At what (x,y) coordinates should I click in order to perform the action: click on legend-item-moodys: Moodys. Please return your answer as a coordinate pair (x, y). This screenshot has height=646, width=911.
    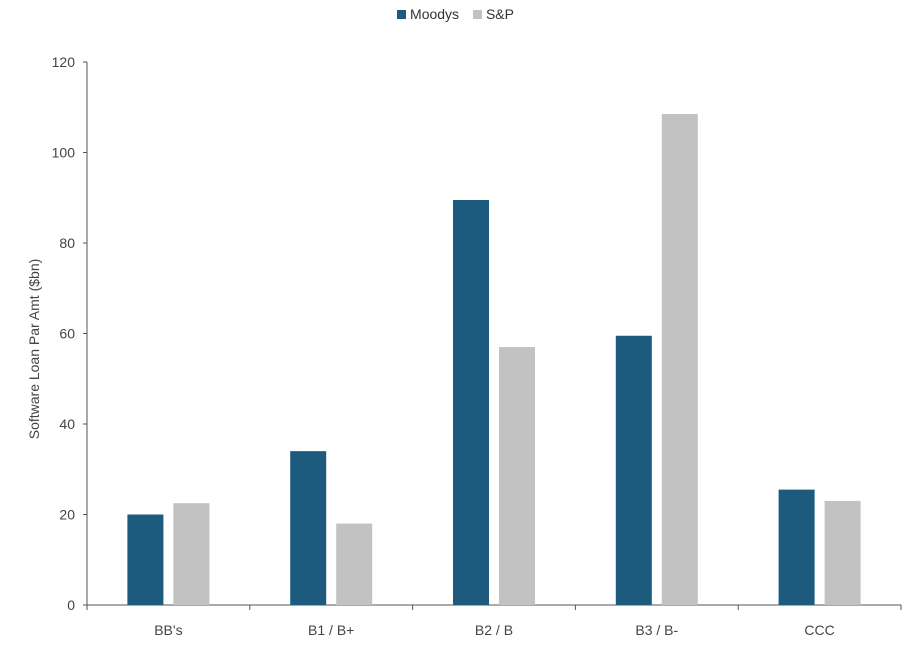
    Looking at the image, I should click on (428, 14).